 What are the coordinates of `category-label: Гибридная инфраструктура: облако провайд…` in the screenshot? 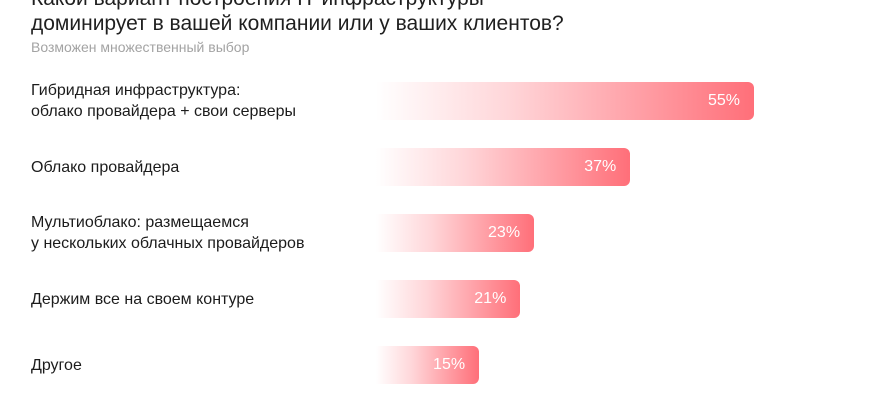 It's located at (163, 101).